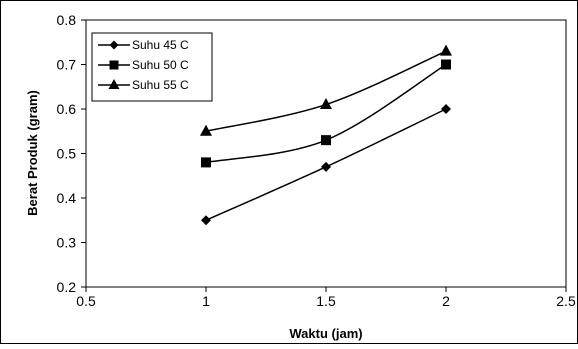 This screenshot has width=578, height=349. I want to click on x-tick-label: 2, so click(446, 301).